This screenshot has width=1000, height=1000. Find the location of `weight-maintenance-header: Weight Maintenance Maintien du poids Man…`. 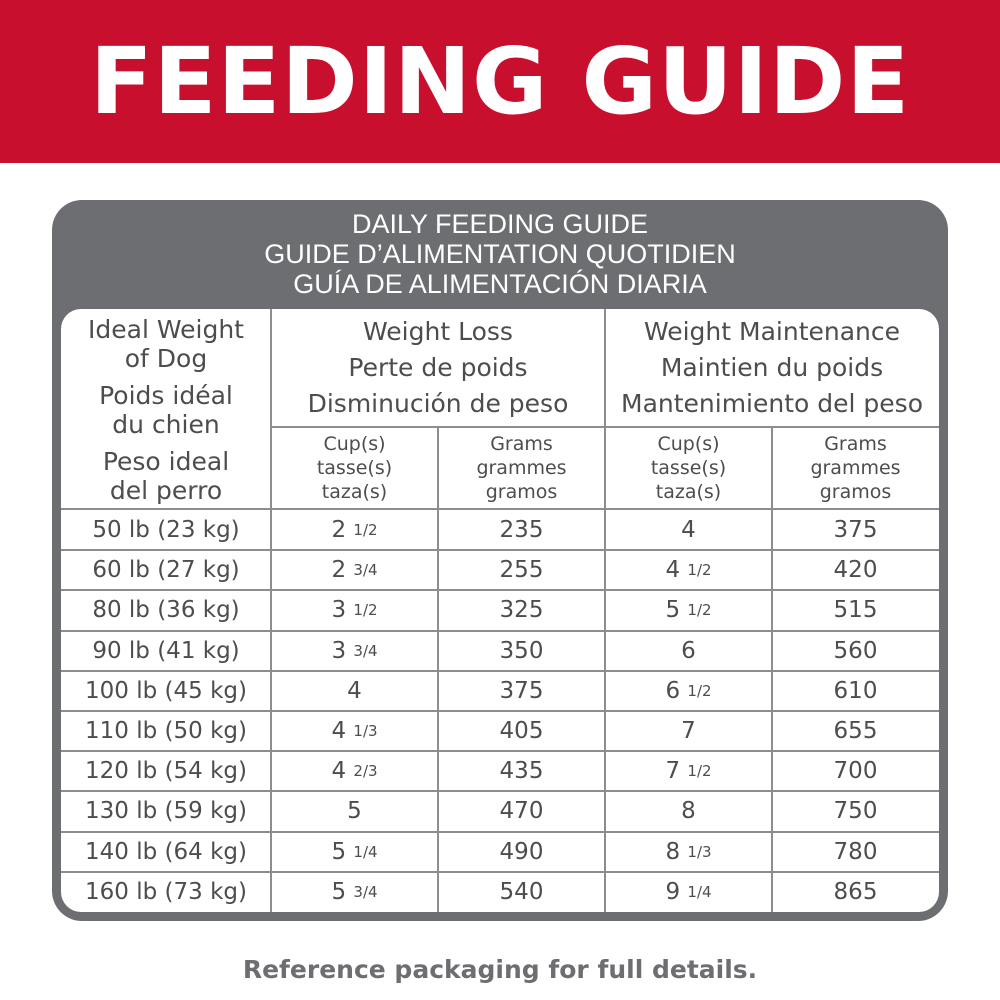

weight-maintenance-header: Weight Maintenance Maintien du poids Man… is located at coordinates (772, 368).